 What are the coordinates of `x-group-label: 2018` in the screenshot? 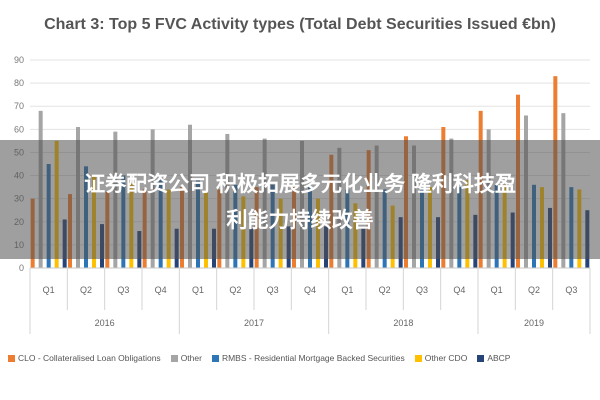 It's located at (403, 323).